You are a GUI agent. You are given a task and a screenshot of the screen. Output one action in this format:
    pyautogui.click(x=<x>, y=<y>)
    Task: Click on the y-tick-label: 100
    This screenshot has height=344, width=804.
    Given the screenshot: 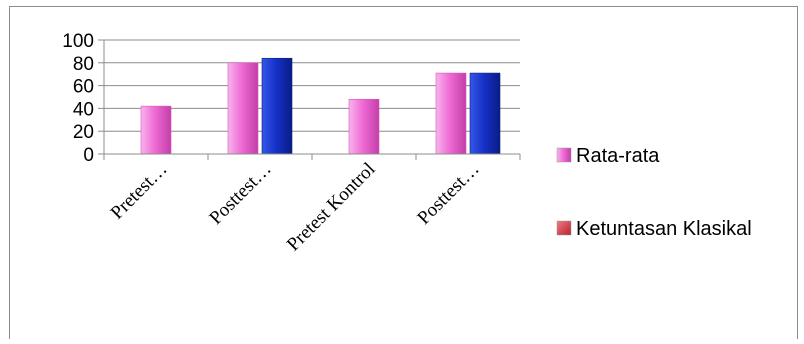 What is the action you would take?
    pyautogui.click(x=78, y=41)
    